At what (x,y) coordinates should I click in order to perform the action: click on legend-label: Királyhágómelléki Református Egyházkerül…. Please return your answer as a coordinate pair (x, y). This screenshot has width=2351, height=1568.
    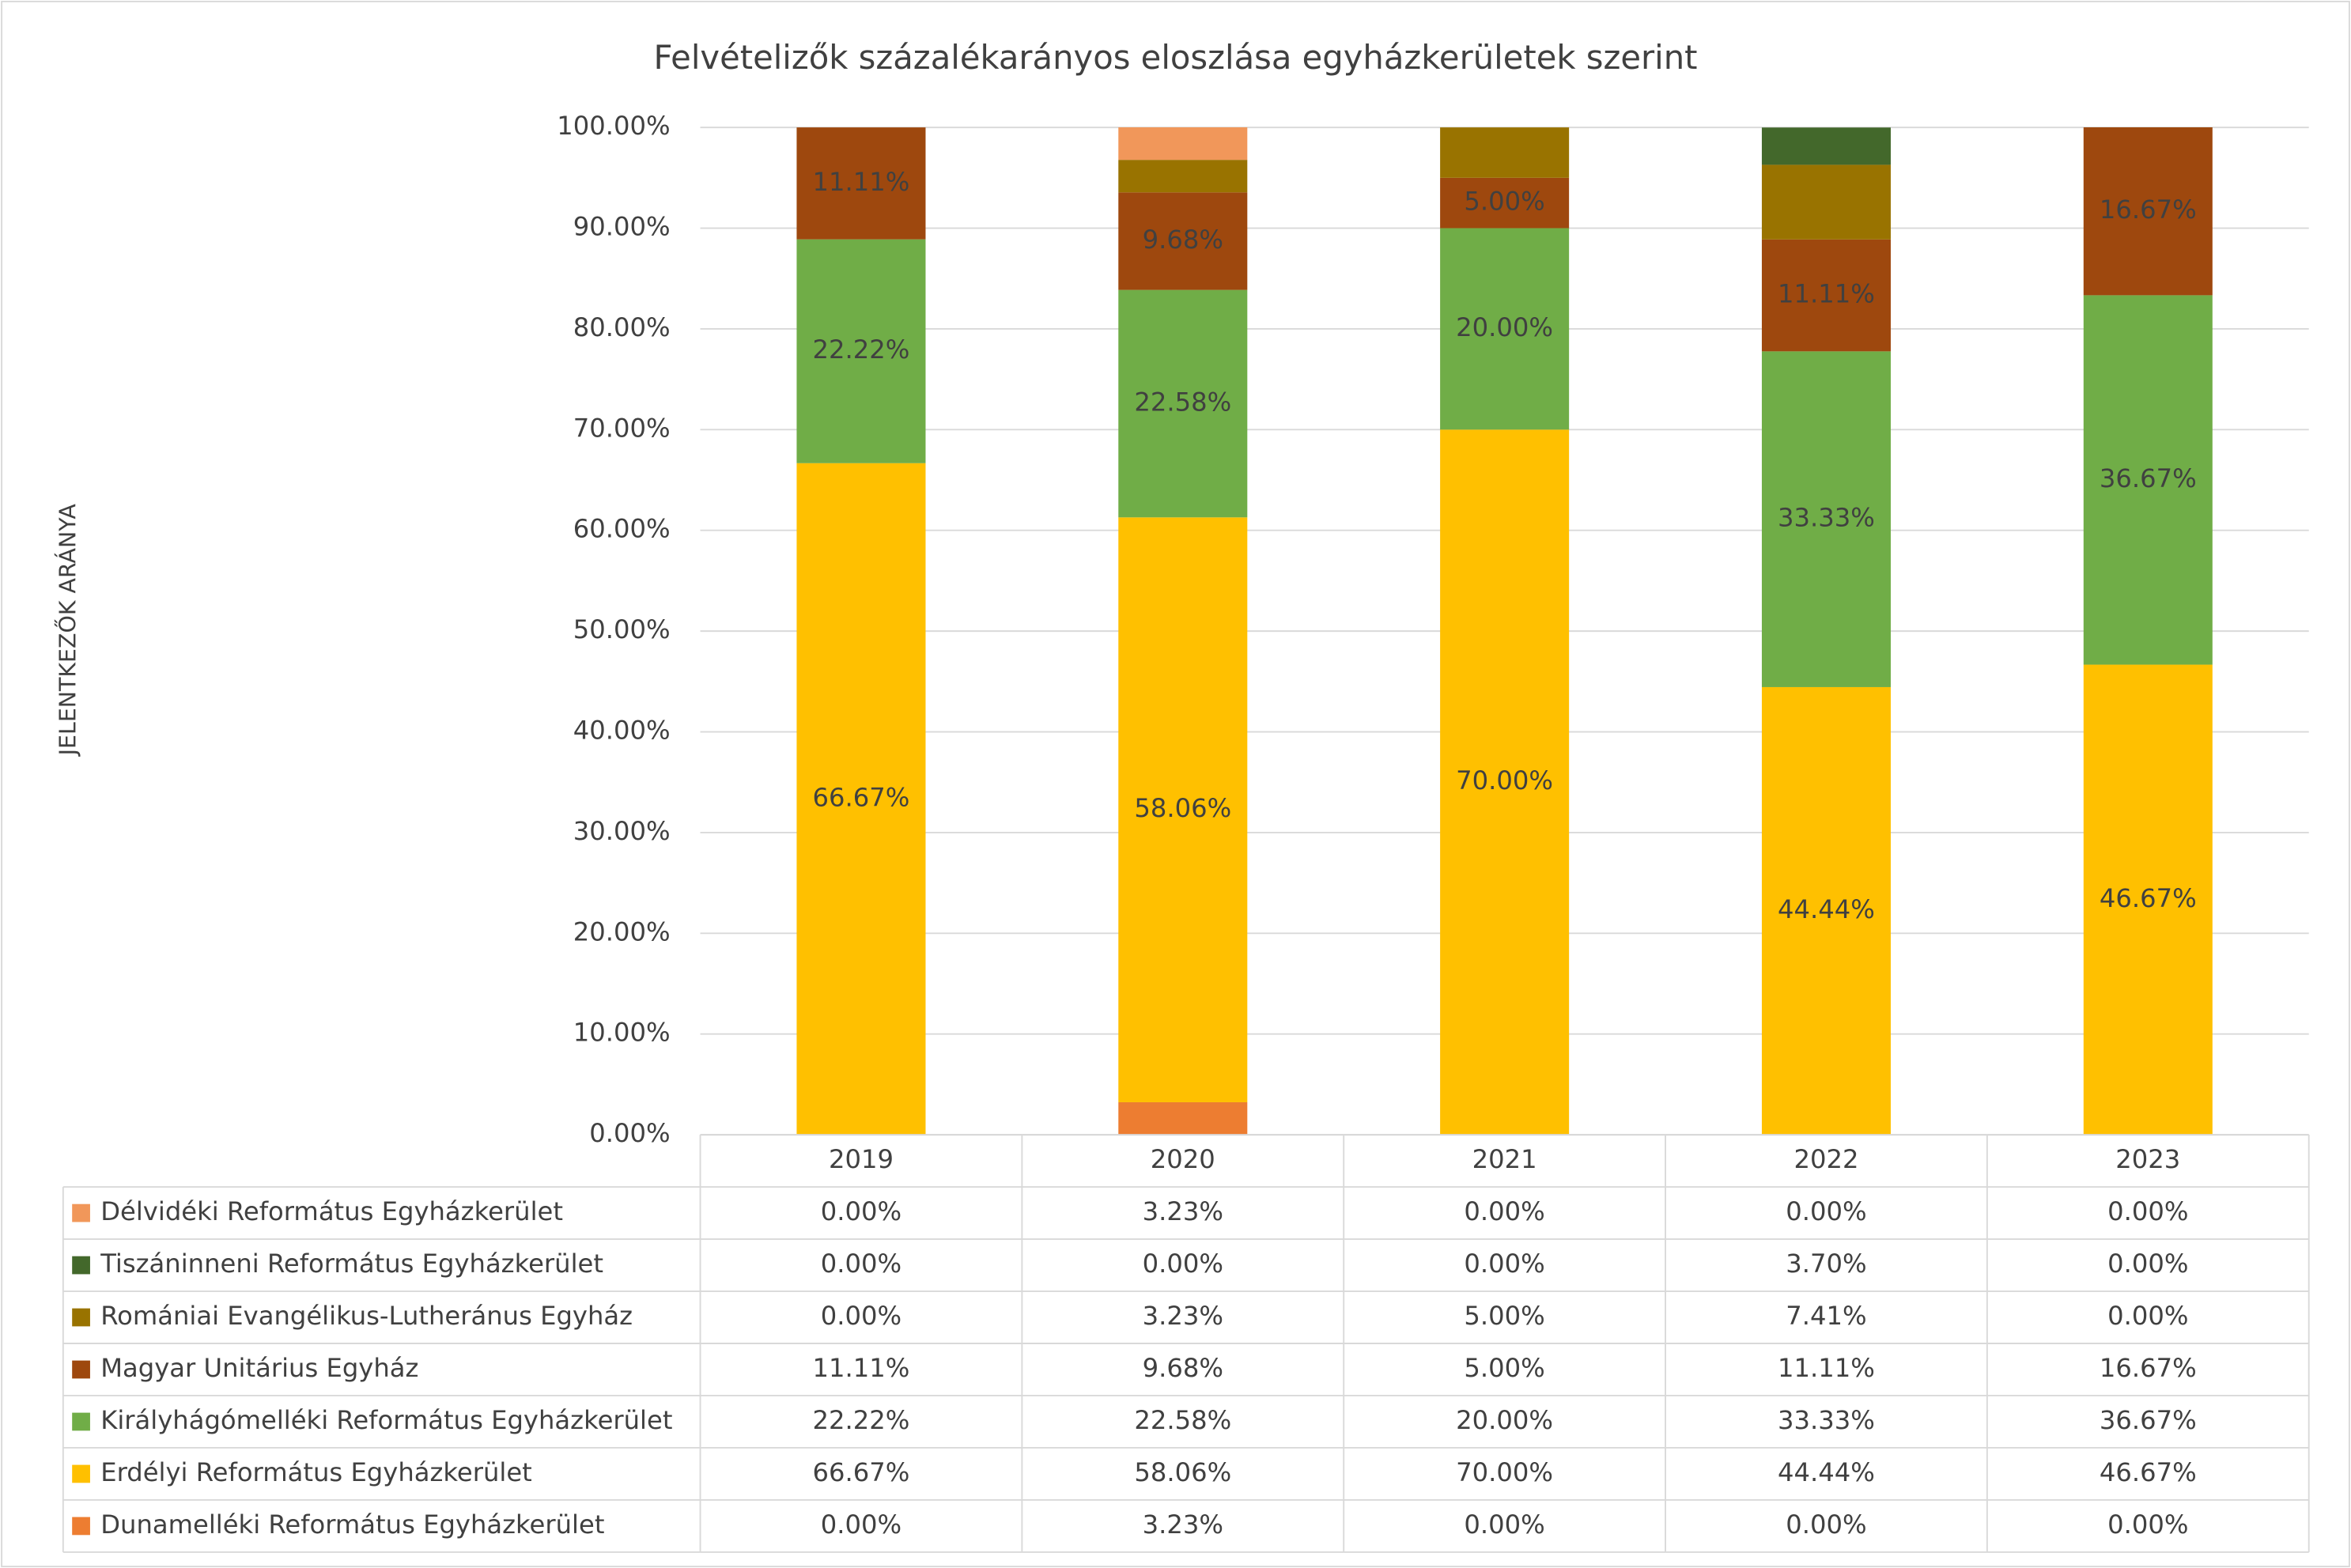
    Looking at the image, I should click on (386, 1420).